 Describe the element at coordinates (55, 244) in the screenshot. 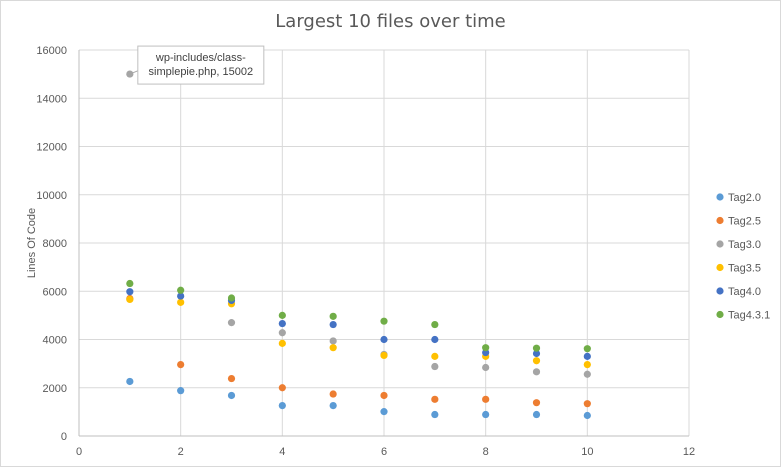

I see `y-tick-label: 8000` at that location.